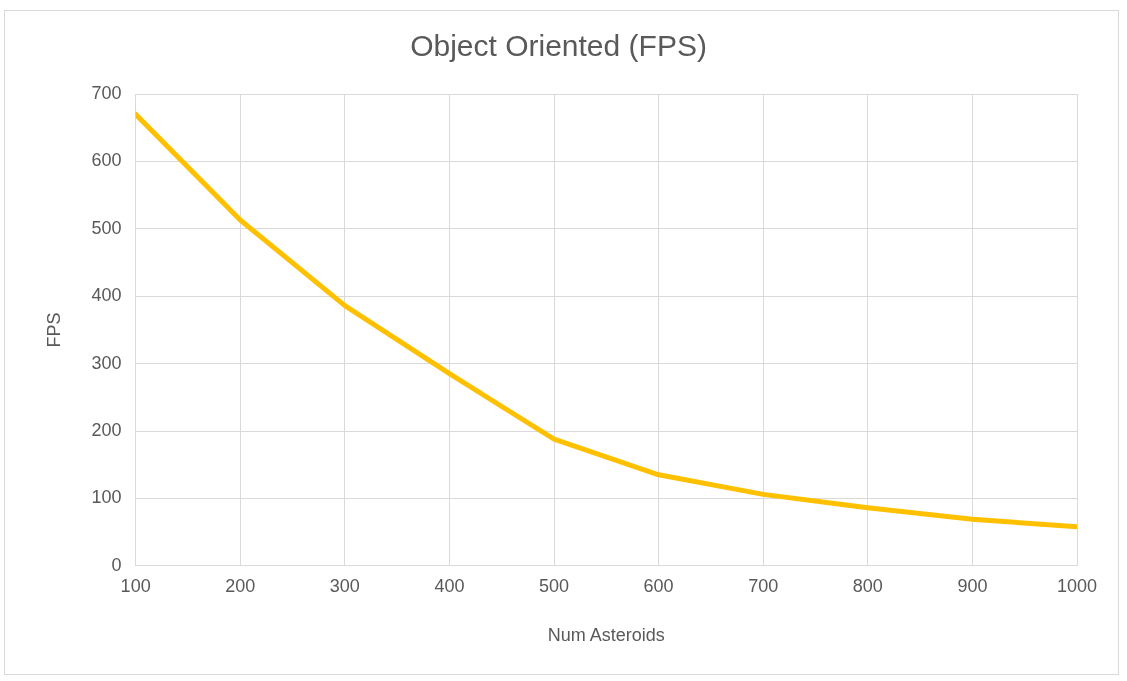 Image resolution: width=1127 pixels, height=681 pixels. I want to click on x-axis-title: Num Asteroids, so click(606, 635).